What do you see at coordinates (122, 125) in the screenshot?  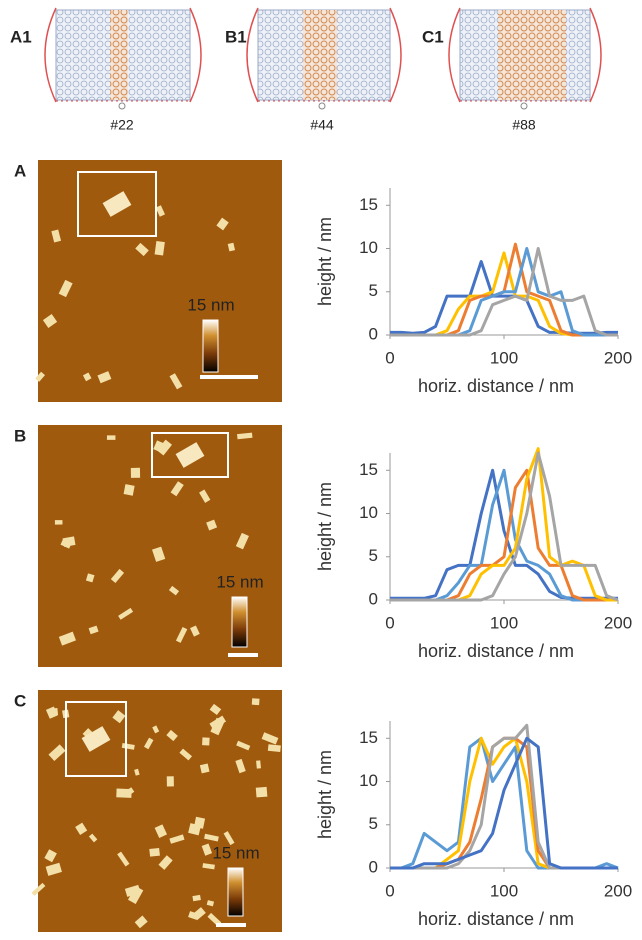 I see `design-label: #22` at bounding box center [122, 125].